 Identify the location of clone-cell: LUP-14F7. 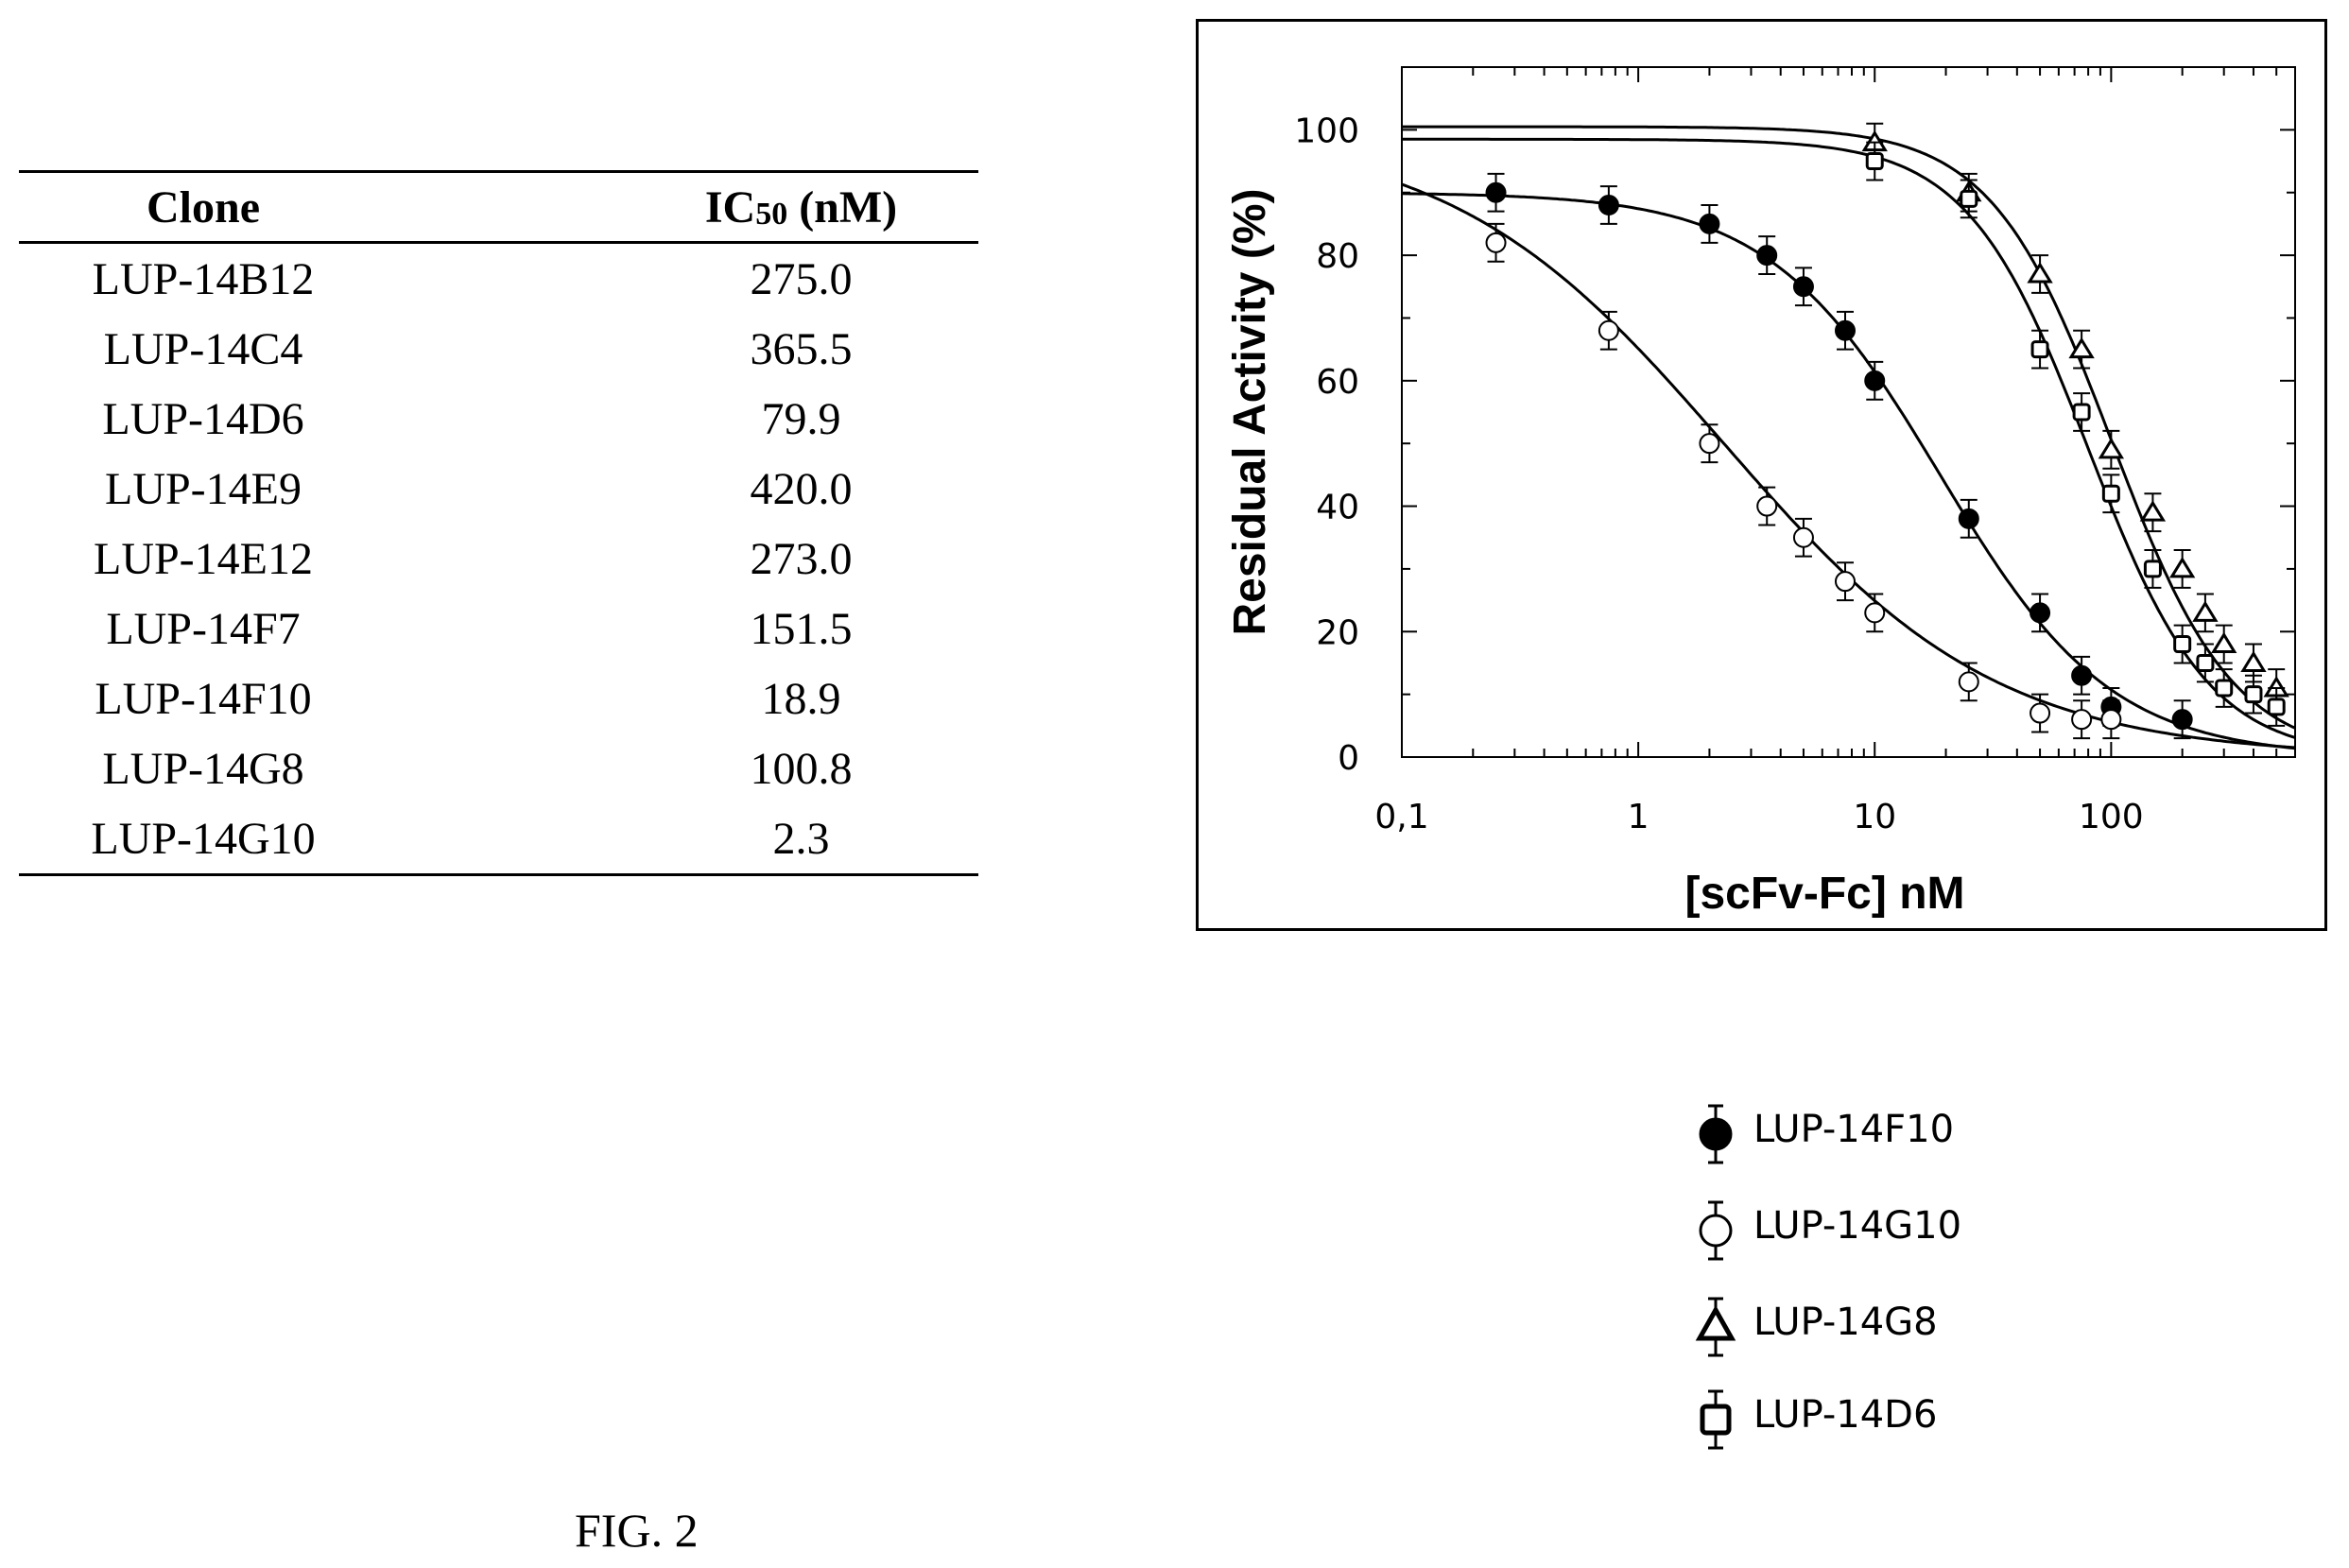
(204, 628).